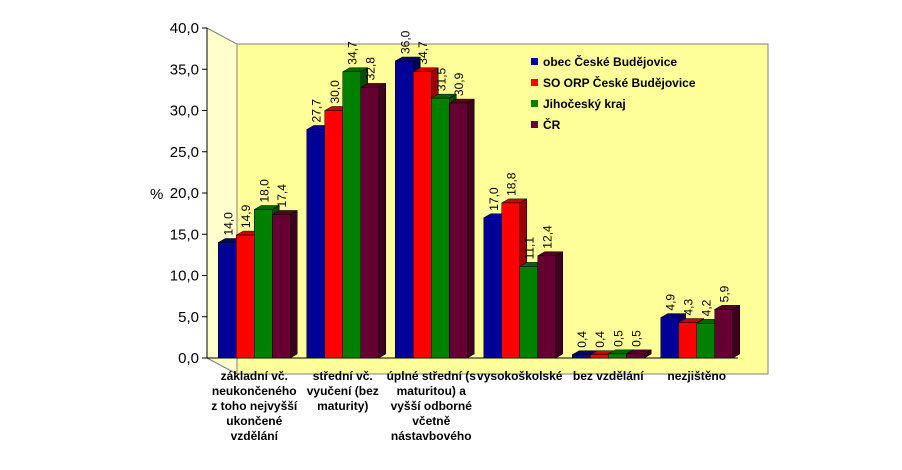 Image resolution: width=902 pixels, height=470 pixels. Describe the element at coordinates (431, 421) in the screenshot. I see `category-label-line: včetně` at that location.